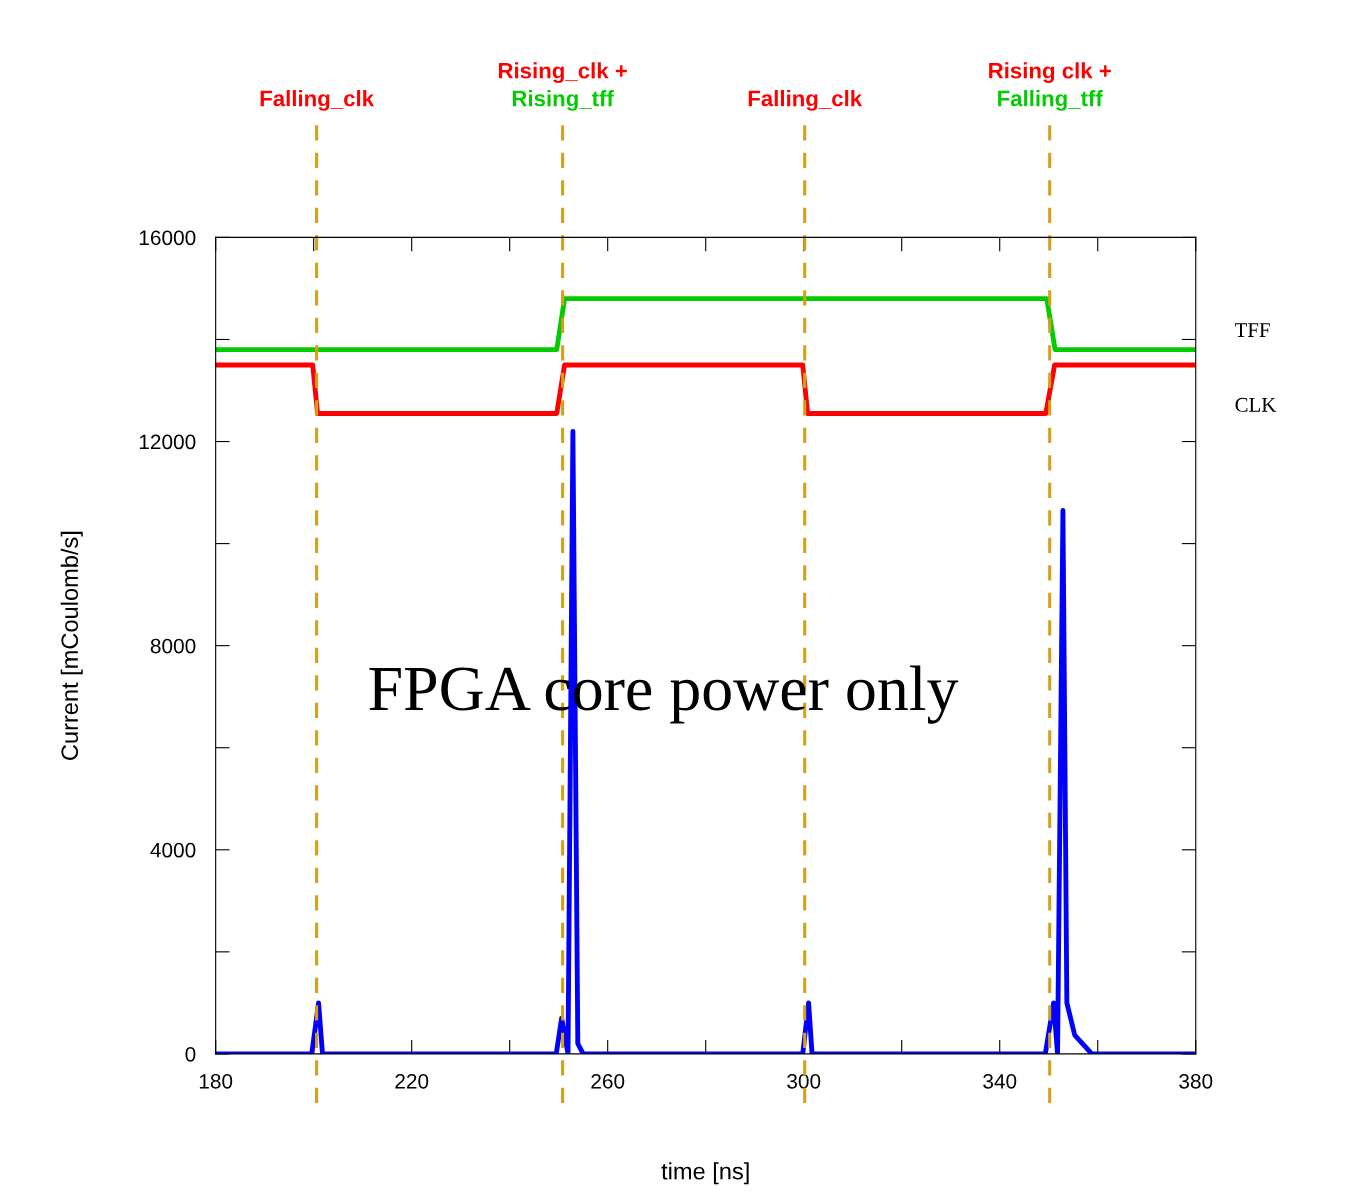  I want to click on y-tick-label: 8000, so click(173, 646).